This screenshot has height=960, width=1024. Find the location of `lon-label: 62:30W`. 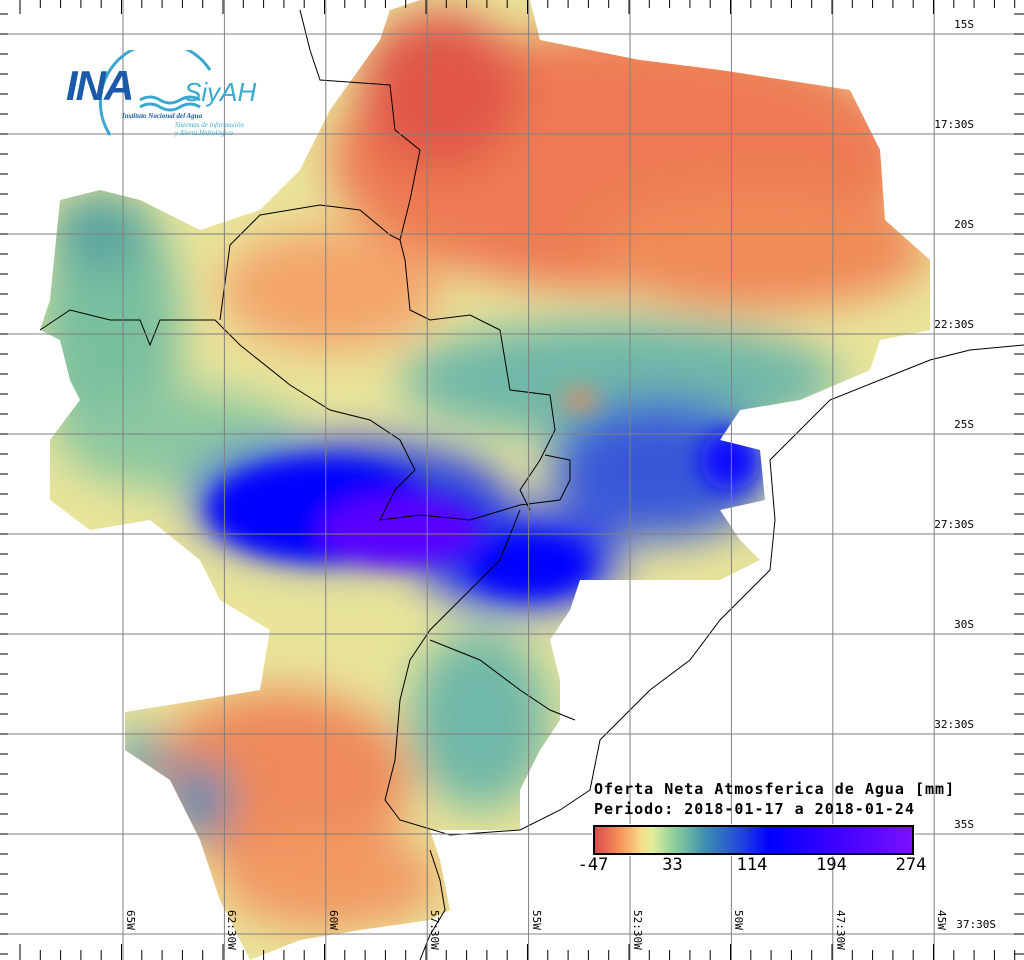

lon-label: 62:30W is located at coordinates (232, 930).